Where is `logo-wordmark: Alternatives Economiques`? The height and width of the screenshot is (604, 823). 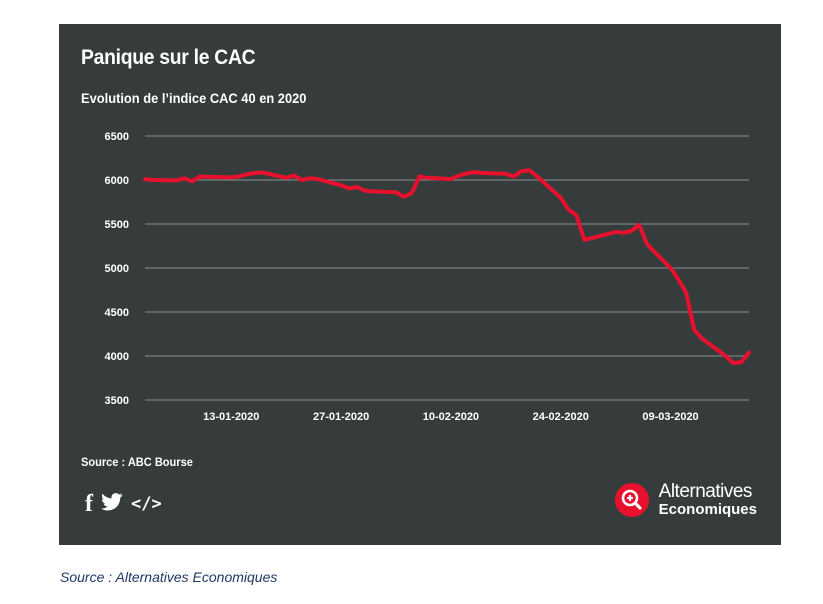 logo-wordmark: Alternatives Economiques is located at coordinates (708, 499).